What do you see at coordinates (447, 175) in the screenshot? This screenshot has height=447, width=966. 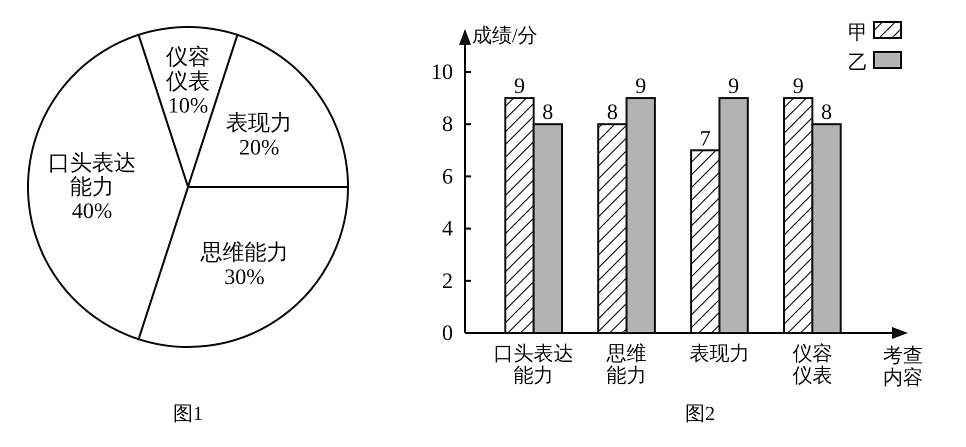 I see `y-tick-label: 6` at bounding box center [447, 175].